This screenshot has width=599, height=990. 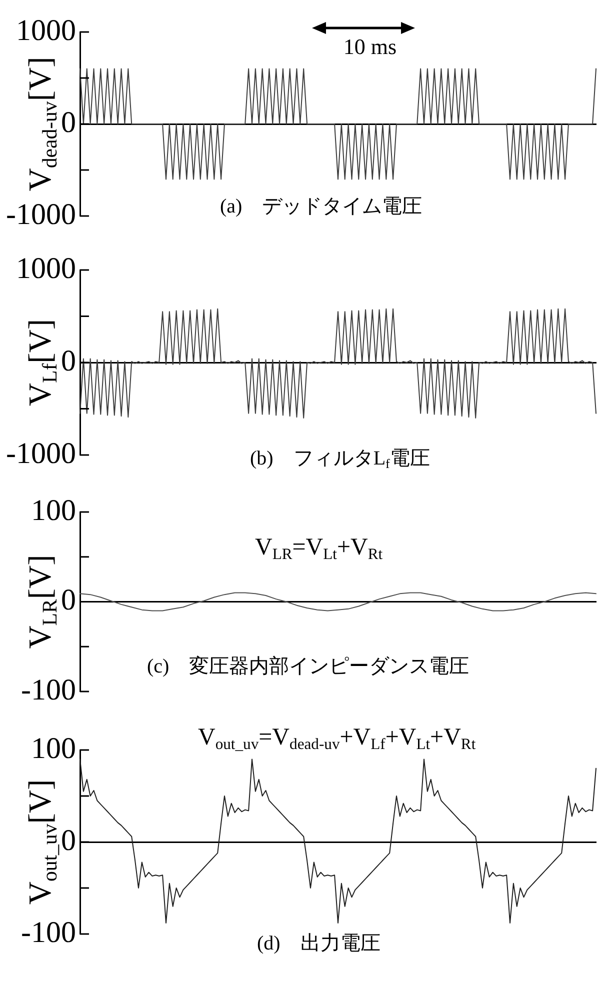 I want to click on y-axis-title: VLR[V], so click(x=41, y=601).